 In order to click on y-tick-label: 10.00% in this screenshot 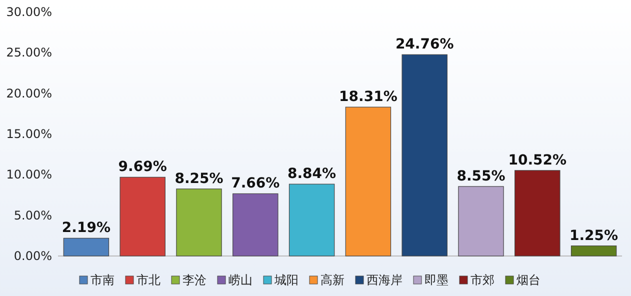, I will do `click(29, 175)`.